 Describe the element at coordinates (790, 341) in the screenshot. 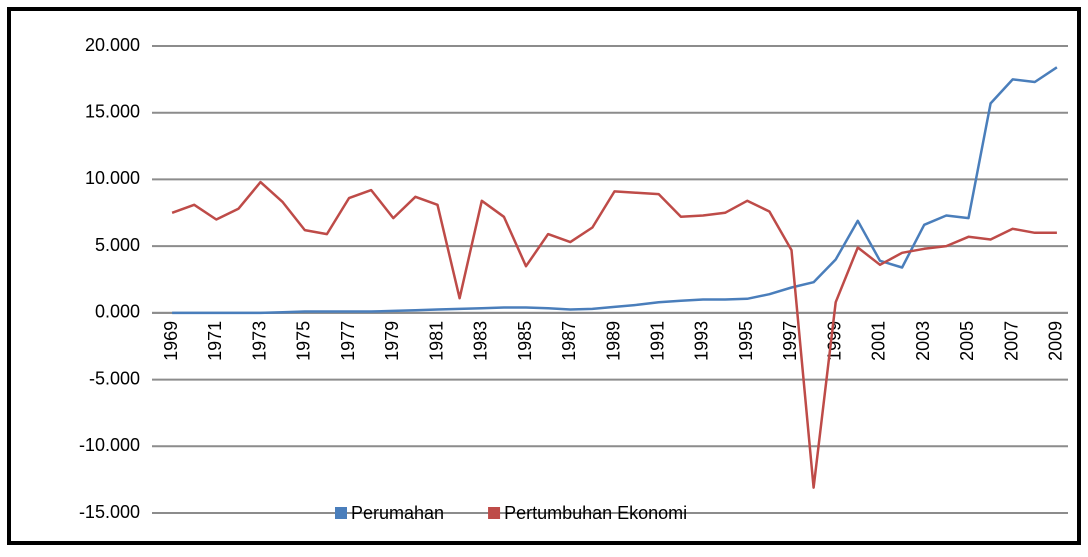

I see `x-tick-label: 1997` at that location.